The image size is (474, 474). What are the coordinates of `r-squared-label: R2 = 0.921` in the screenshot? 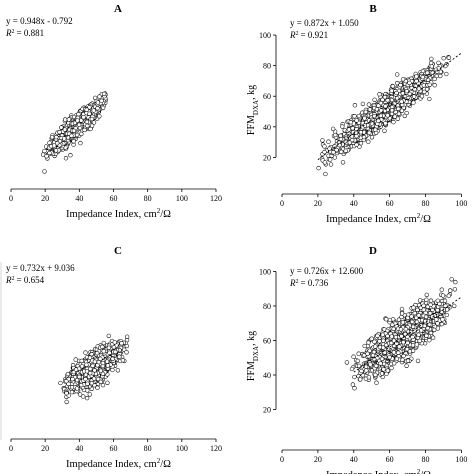 It's located at (308, 35).